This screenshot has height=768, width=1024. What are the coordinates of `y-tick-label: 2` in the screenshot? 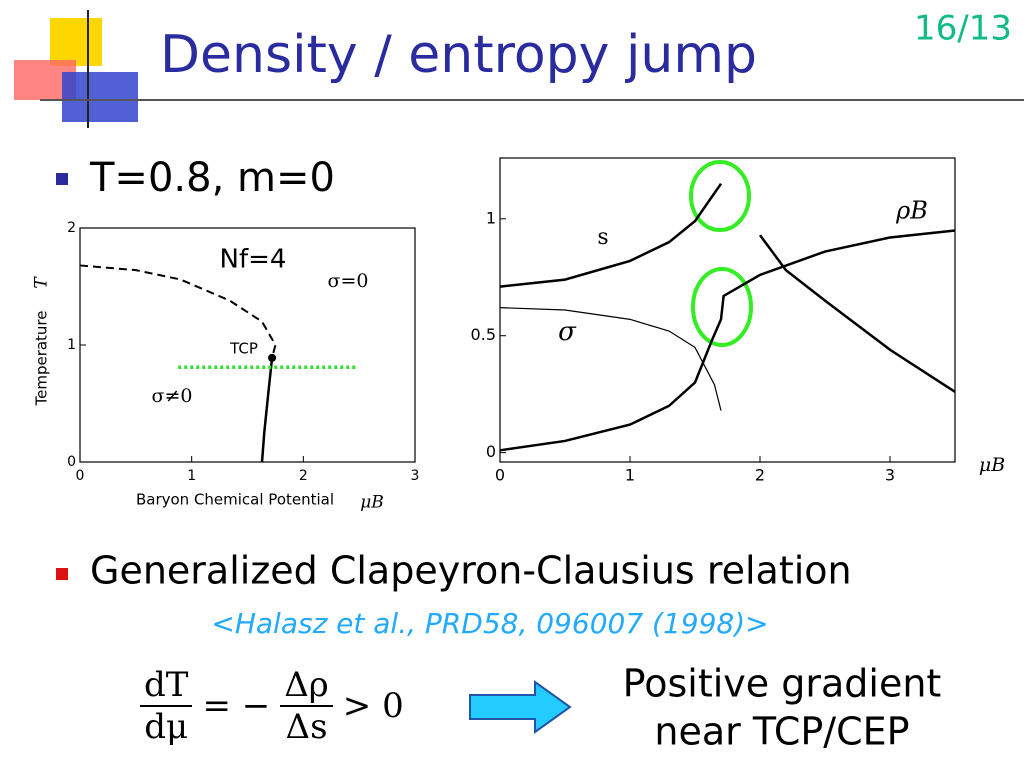 It's located at (71, 228).